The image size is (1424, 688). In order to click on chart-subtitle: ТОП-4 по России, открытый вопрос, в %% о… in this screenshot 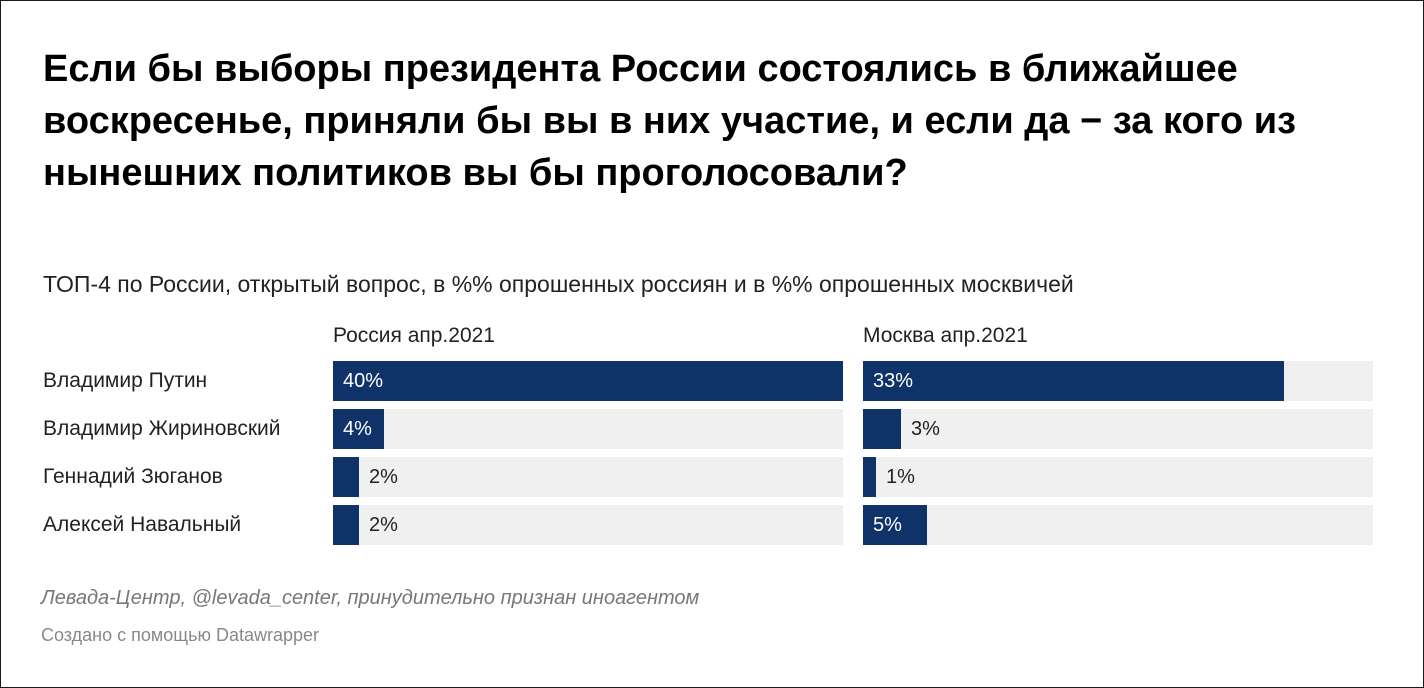, I will do `click(558, 284)`.